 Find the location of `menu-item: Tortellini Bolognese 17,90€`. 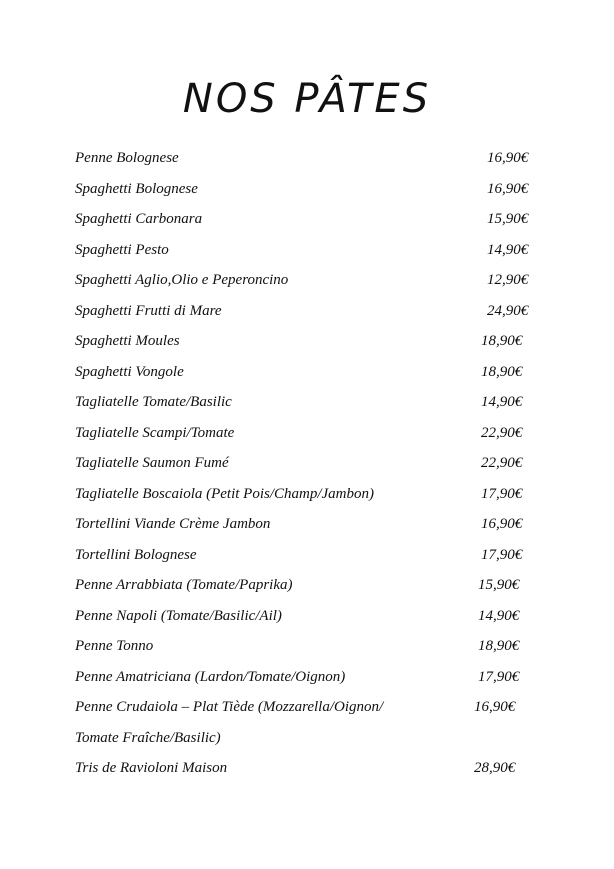

menu-item: Tortellini Bolognese 17,90€ is located at coordinates (315, 560).